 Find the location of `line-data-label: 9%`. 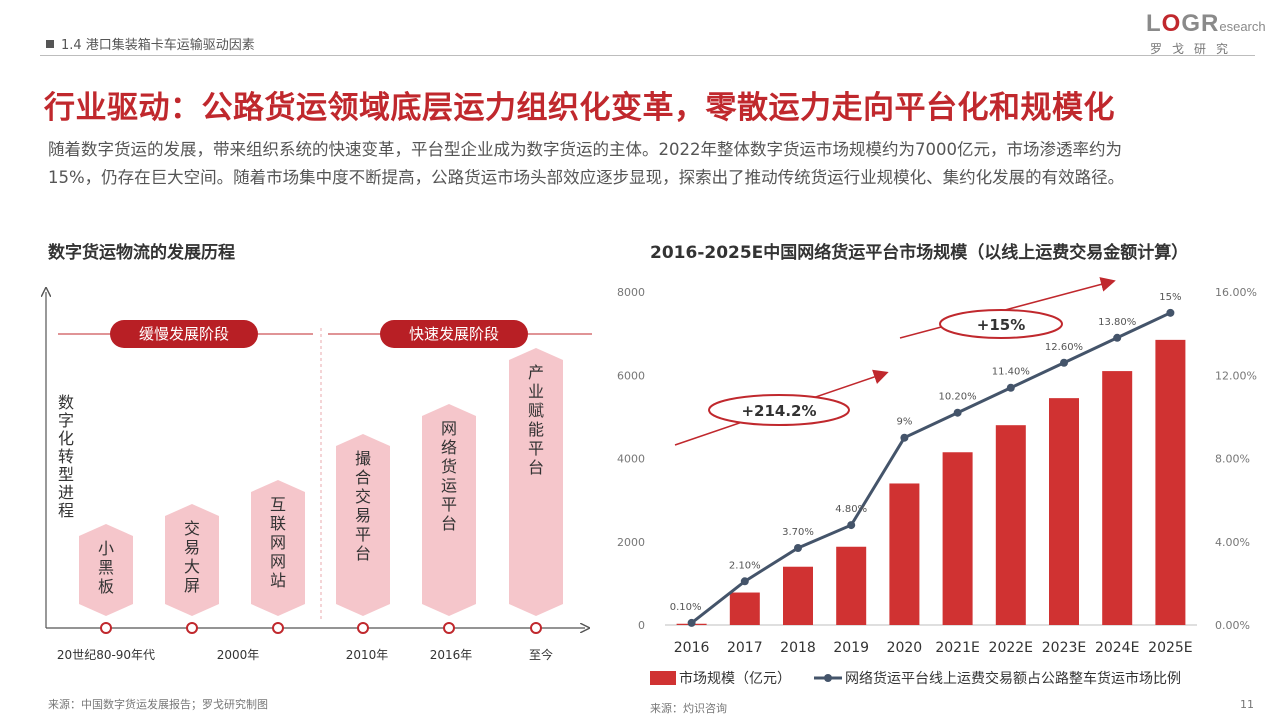

line-data-label: 9% is located at coordinates (904, 422).